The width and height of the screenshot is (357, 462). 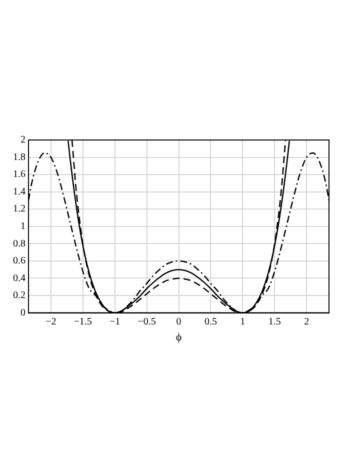 What do you see at coordinates (19, 192) in the screenshot?
I see `y-tick-label: 1.4` at bounding box center [19, 192].